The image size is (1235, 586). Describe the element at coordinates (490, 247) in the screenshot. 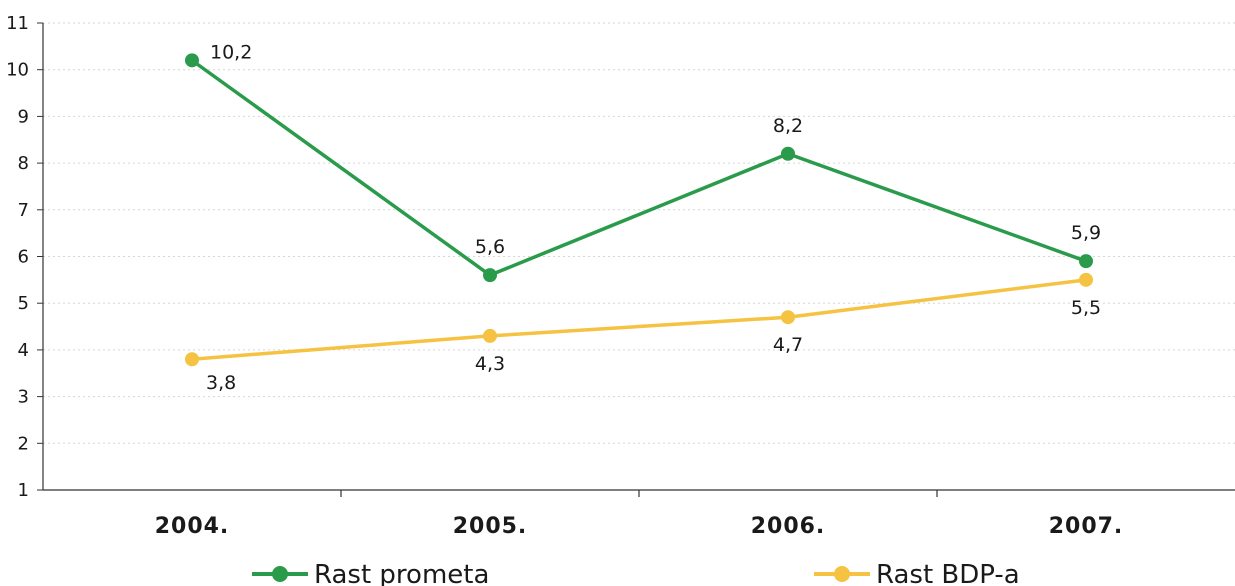

I see `data-label: 5,6` at that location.